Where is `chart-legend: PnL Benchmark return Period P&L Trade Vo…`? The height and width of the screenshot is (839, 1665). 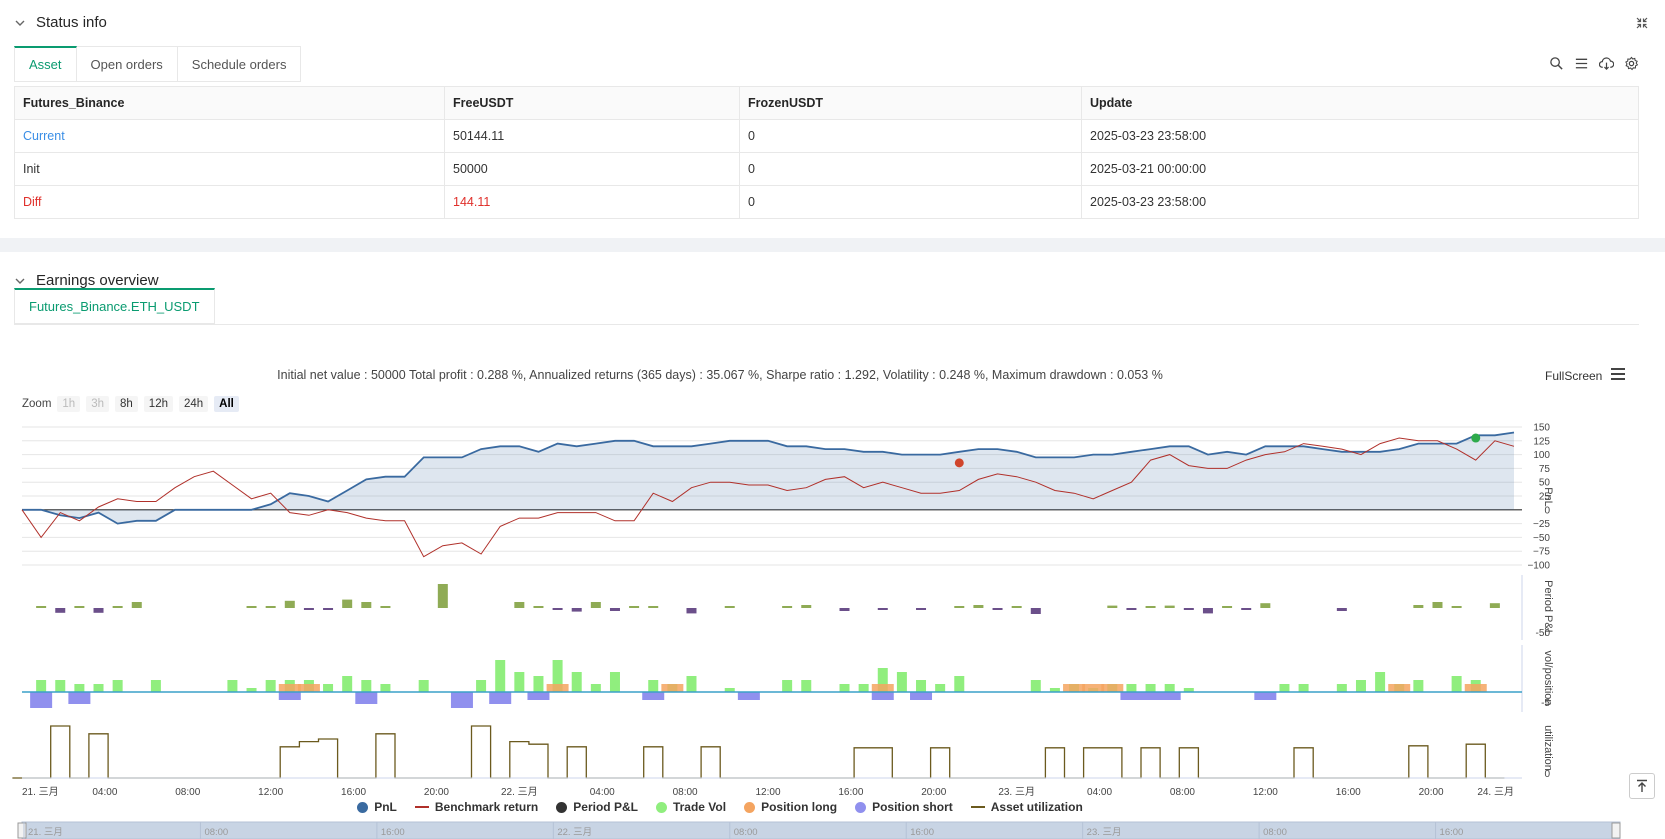 chart-legend: PnL Benchmark return Period P&L Trade Vo… is located at coordinates (720, 807).